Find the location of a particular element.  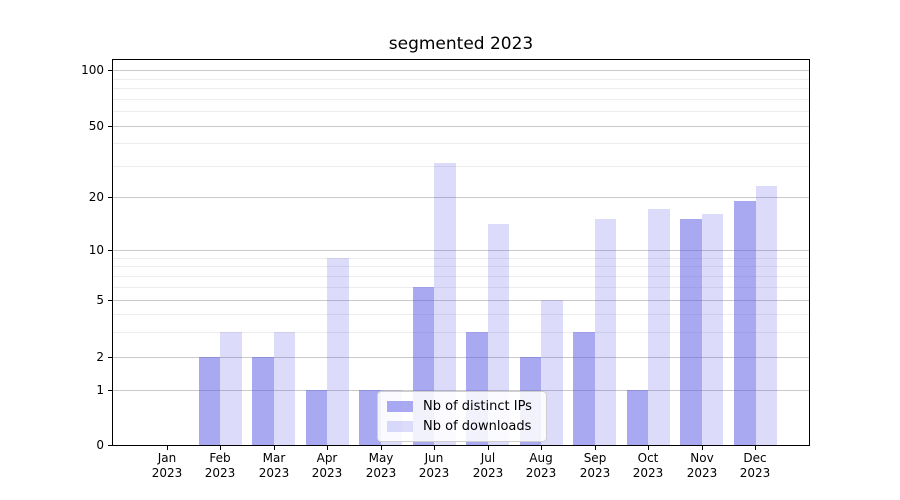

y-axis-tick-label: 1 is located at coordinates (100, 390).